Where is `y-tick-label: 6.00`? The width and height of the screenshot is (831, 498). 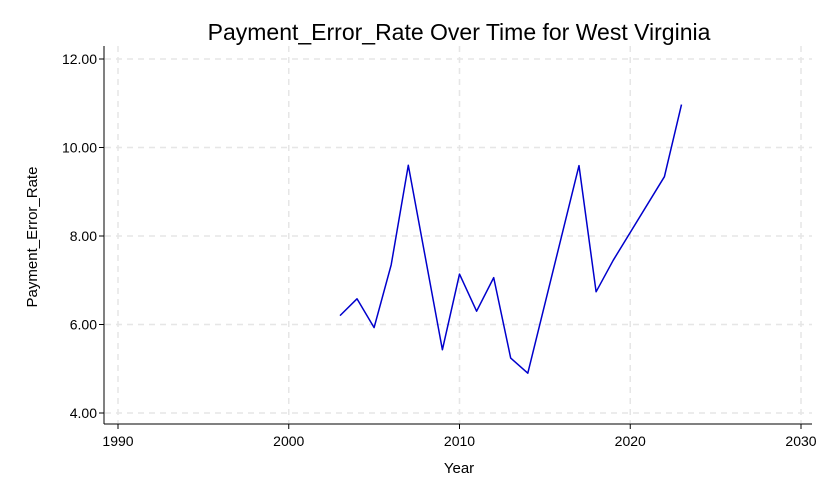
y-tick-label: 6.00 is located at coordinates (83, 325).